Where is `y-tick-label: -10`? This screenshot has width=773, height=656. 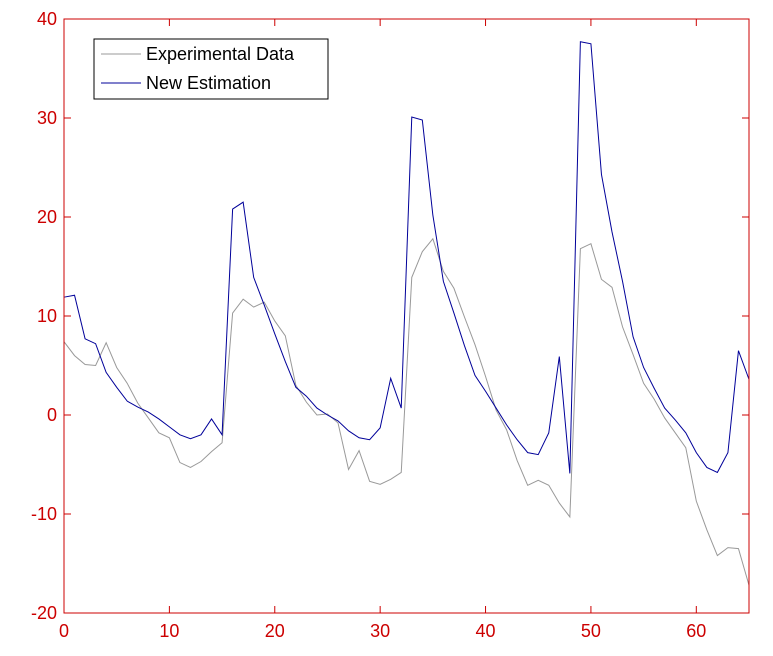 y-tick-label: -10 is located at coordinates (44, 514).